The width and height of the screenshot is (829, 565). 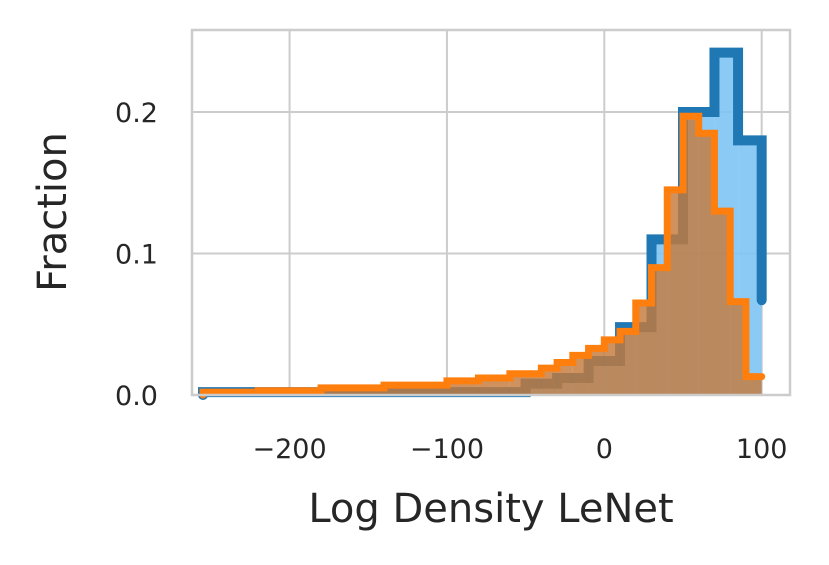 I want to click on x-tick-label-2: 0, so click(x=604, y=449).